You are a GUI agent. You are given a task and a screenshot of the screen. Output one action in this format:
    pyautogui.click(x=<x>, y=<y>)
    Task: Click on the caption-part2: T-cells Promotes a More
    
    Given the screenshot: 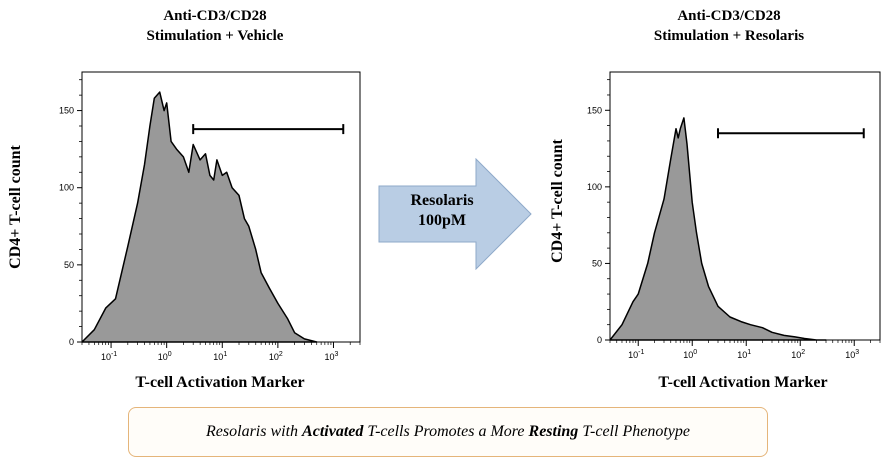 What is the action you would take?
    pyautogui.click(x=446, y=431)
    